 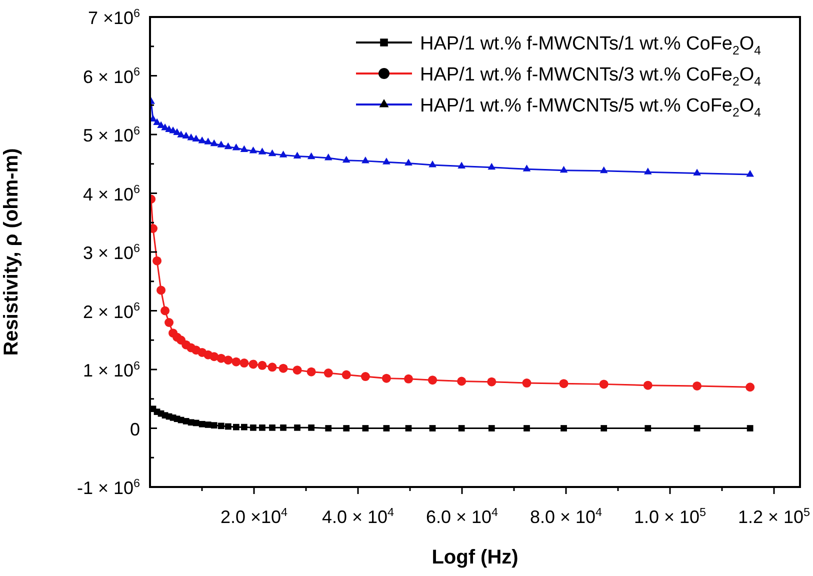 I want to click on x-axis-title: Logf (Hz), so click(x=475, y=557).